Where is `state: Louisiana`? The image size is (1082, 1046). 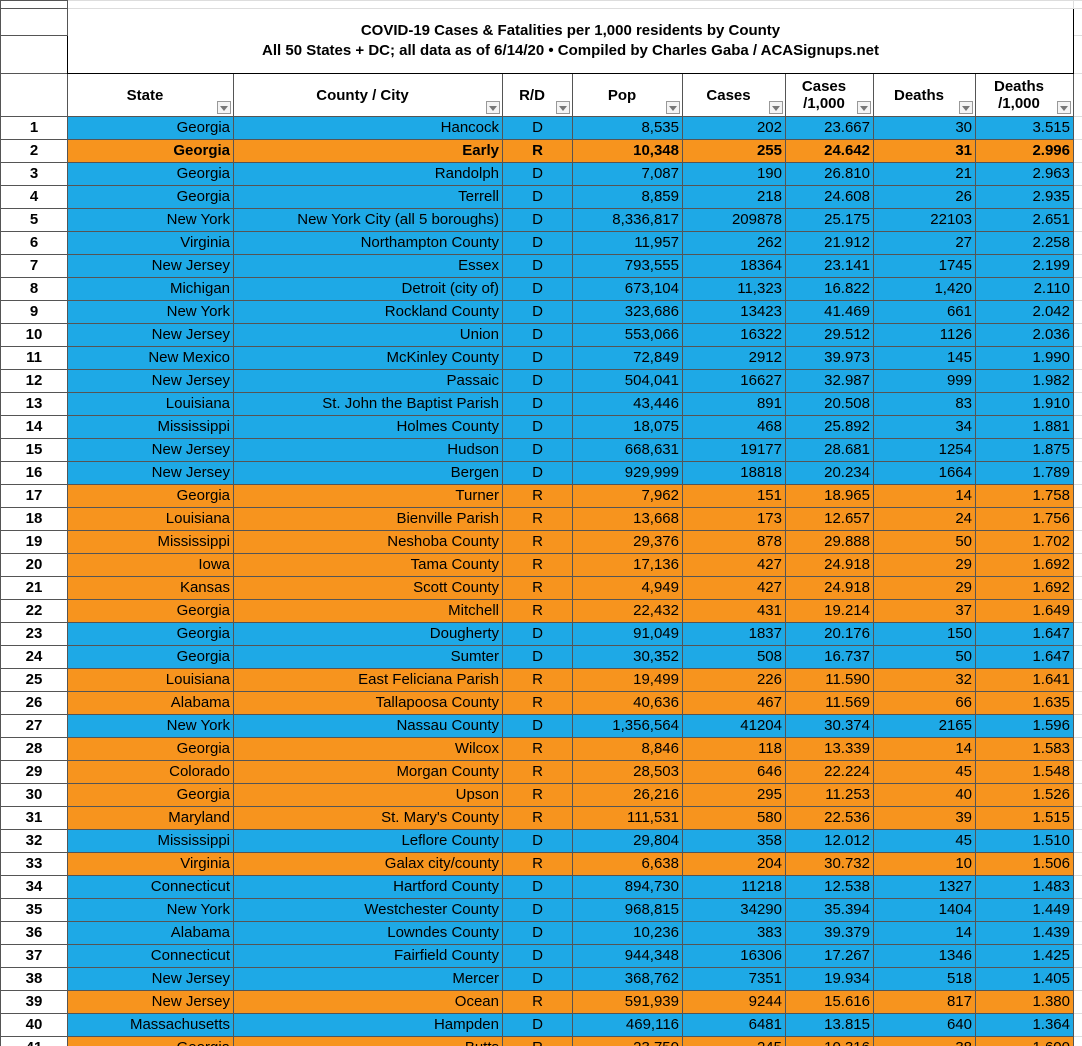
state: Louisiana is located at coordinates (150, 519).